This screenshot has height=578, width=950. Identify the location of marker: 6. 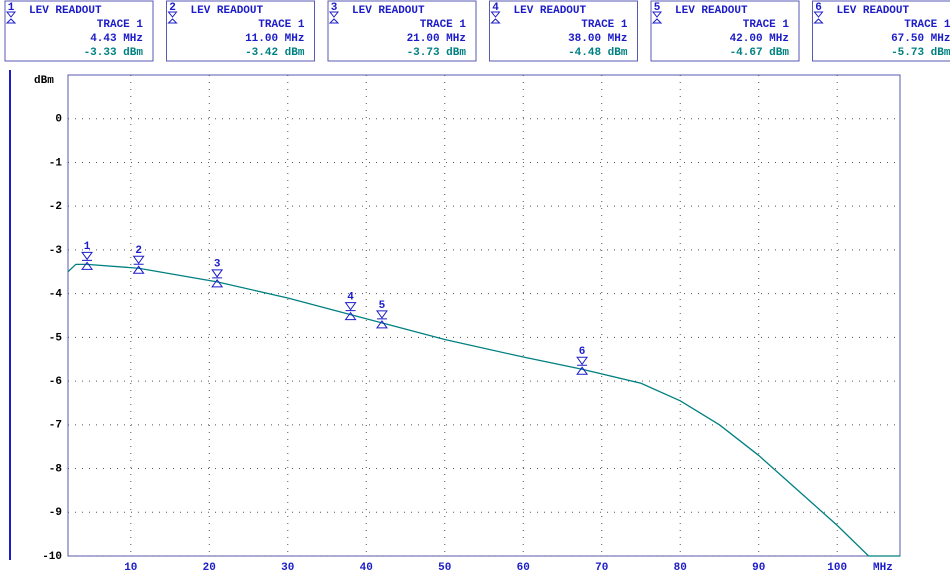
(582, 360).